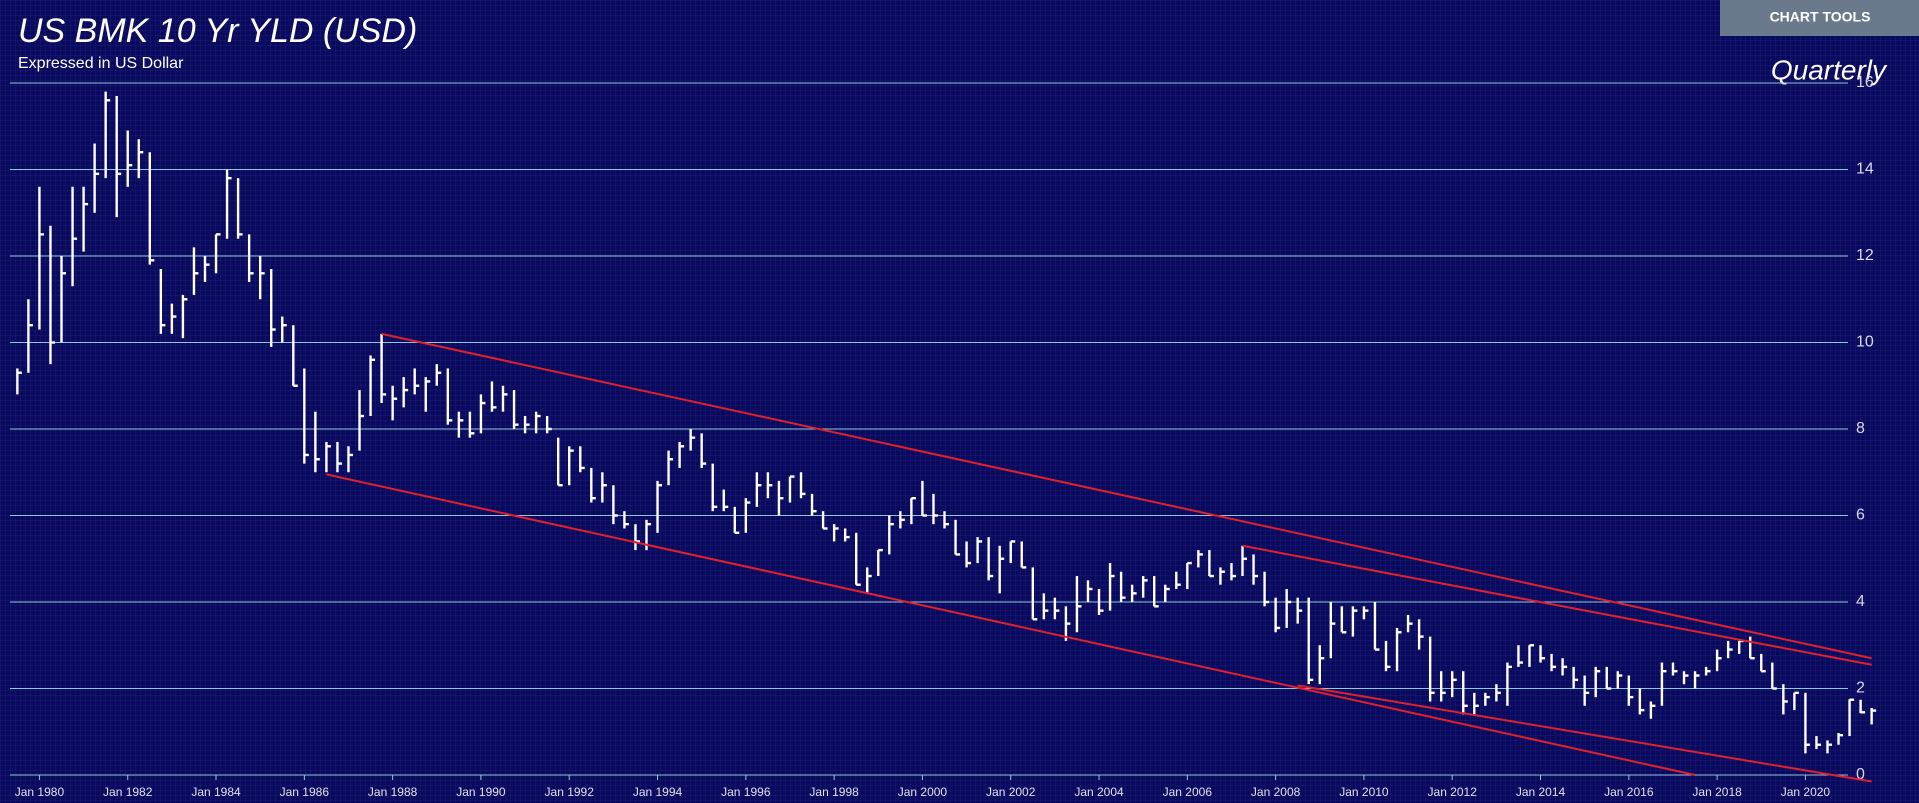 This screenshot has width=1919, height=803. What do you see at coordinates (1865, 169) in the screenshot?
I see `y-tick-label: 14` at bounding box center [1865, 169].